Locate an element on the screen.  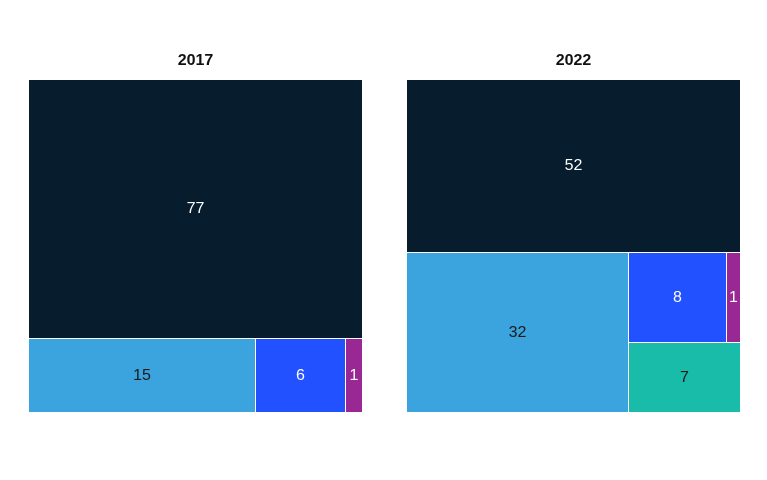
treemap-cell: 32 is located at coordinates (517, 332).